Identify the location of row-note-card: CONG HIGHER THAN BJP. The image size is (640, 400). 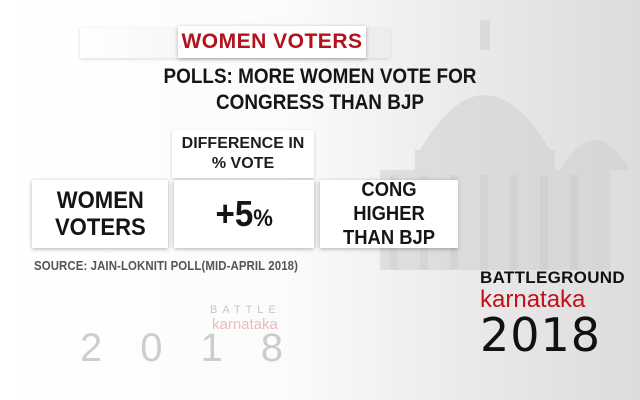
(389, 214).